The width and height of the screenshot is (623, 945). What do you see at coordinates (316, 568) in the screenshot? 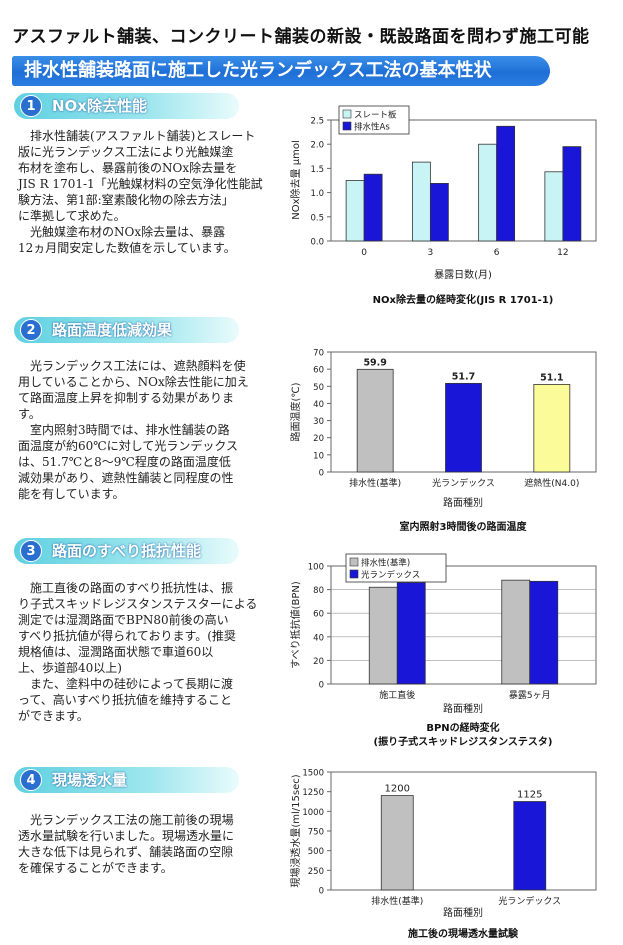
I see `y-tick-label: 100` at bounding box center [316, 568].